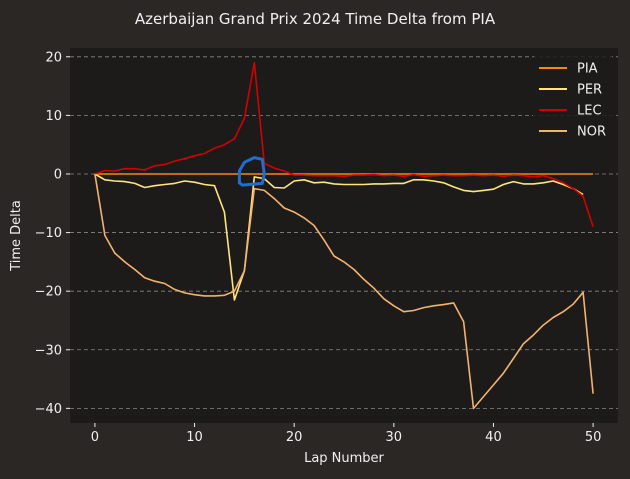 This screenshot has width=630, height=479. I want to click on hand-drawn-annotation, so click(251, 171).